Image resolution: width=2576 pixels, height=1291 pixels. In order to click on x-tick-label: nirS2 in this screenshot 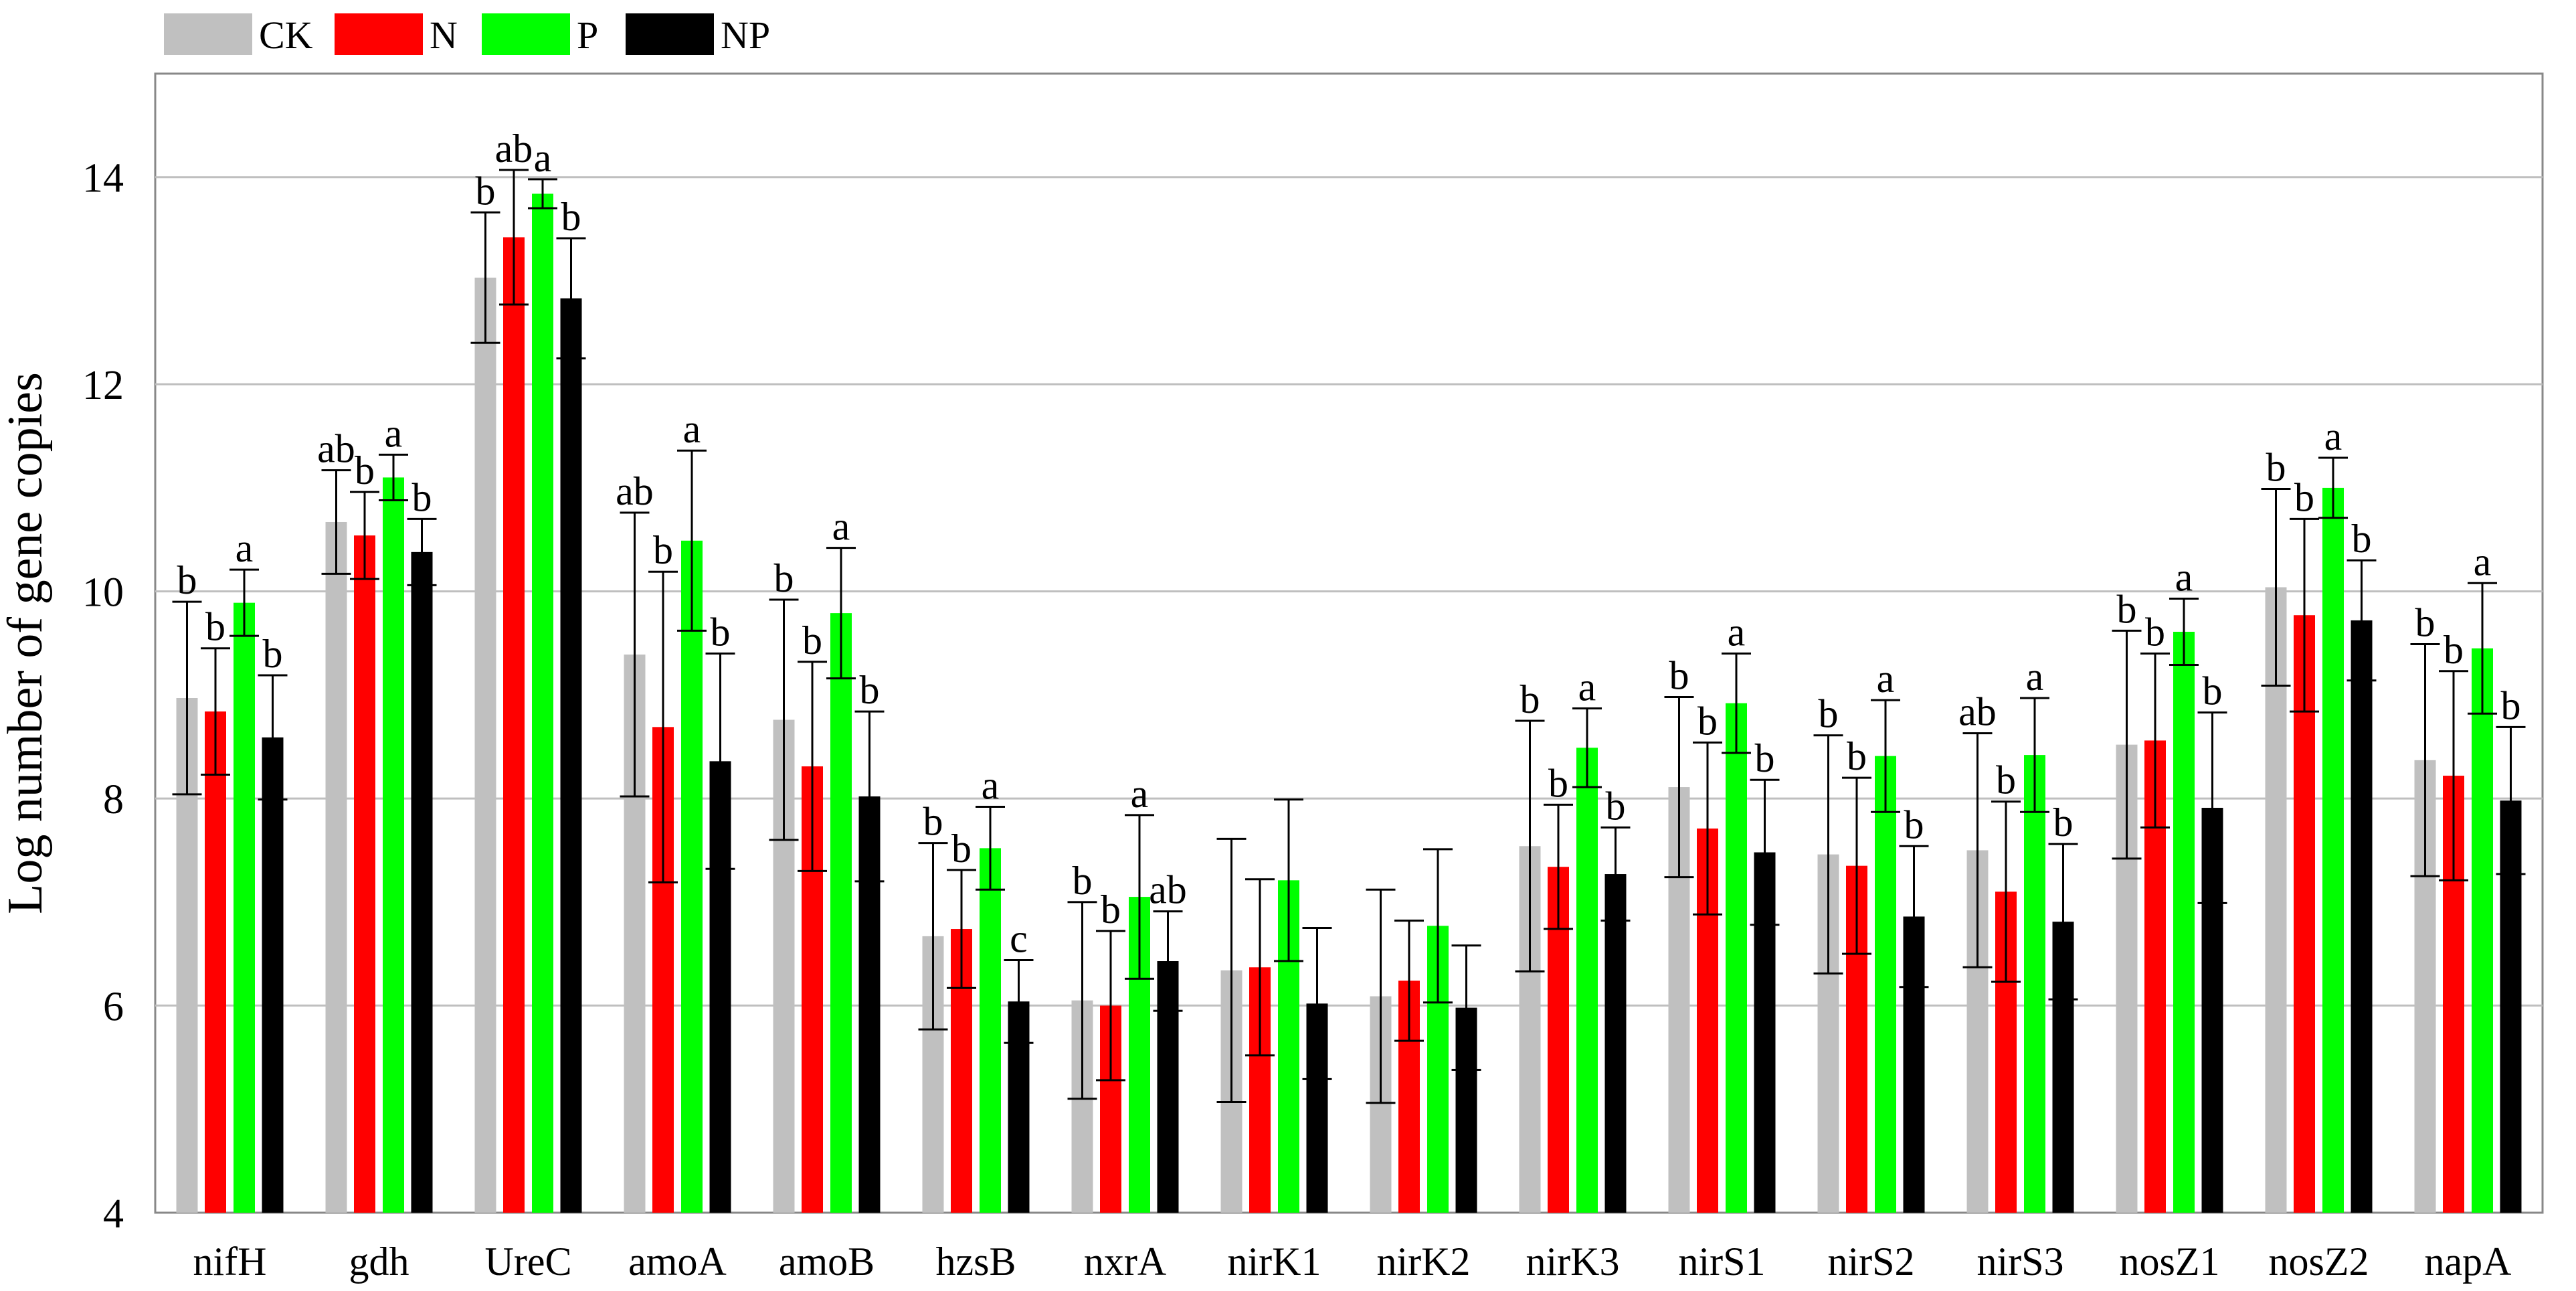, I will do `click(1870, 1261)`.